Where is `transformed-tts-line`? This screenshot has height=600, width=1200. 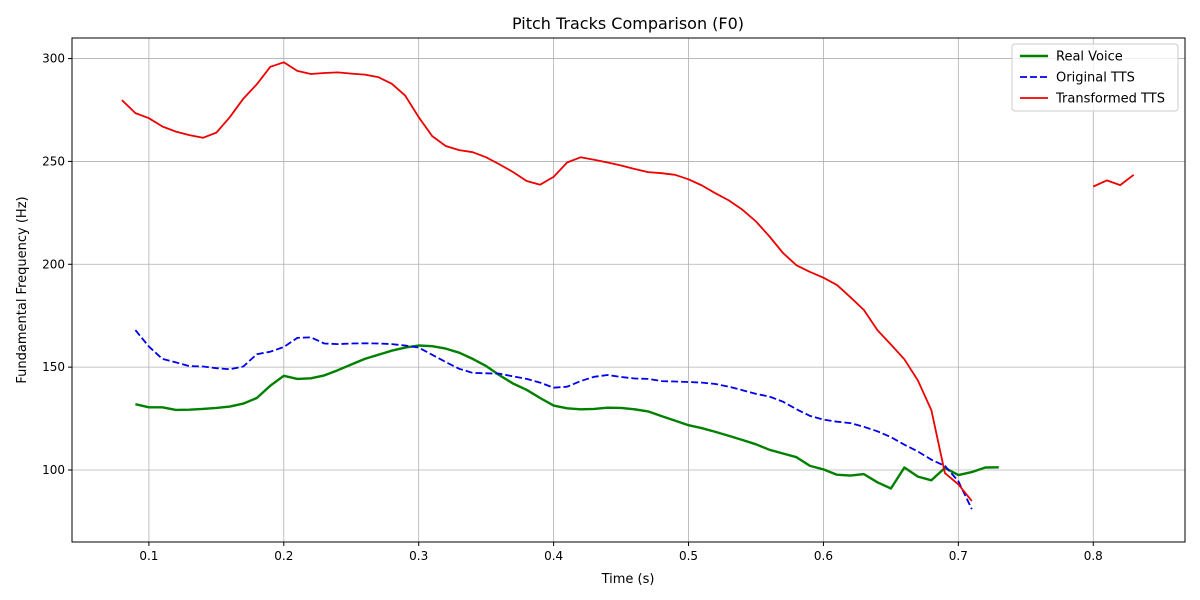 transformed-tts-line is located at coordinates (1113, 181).